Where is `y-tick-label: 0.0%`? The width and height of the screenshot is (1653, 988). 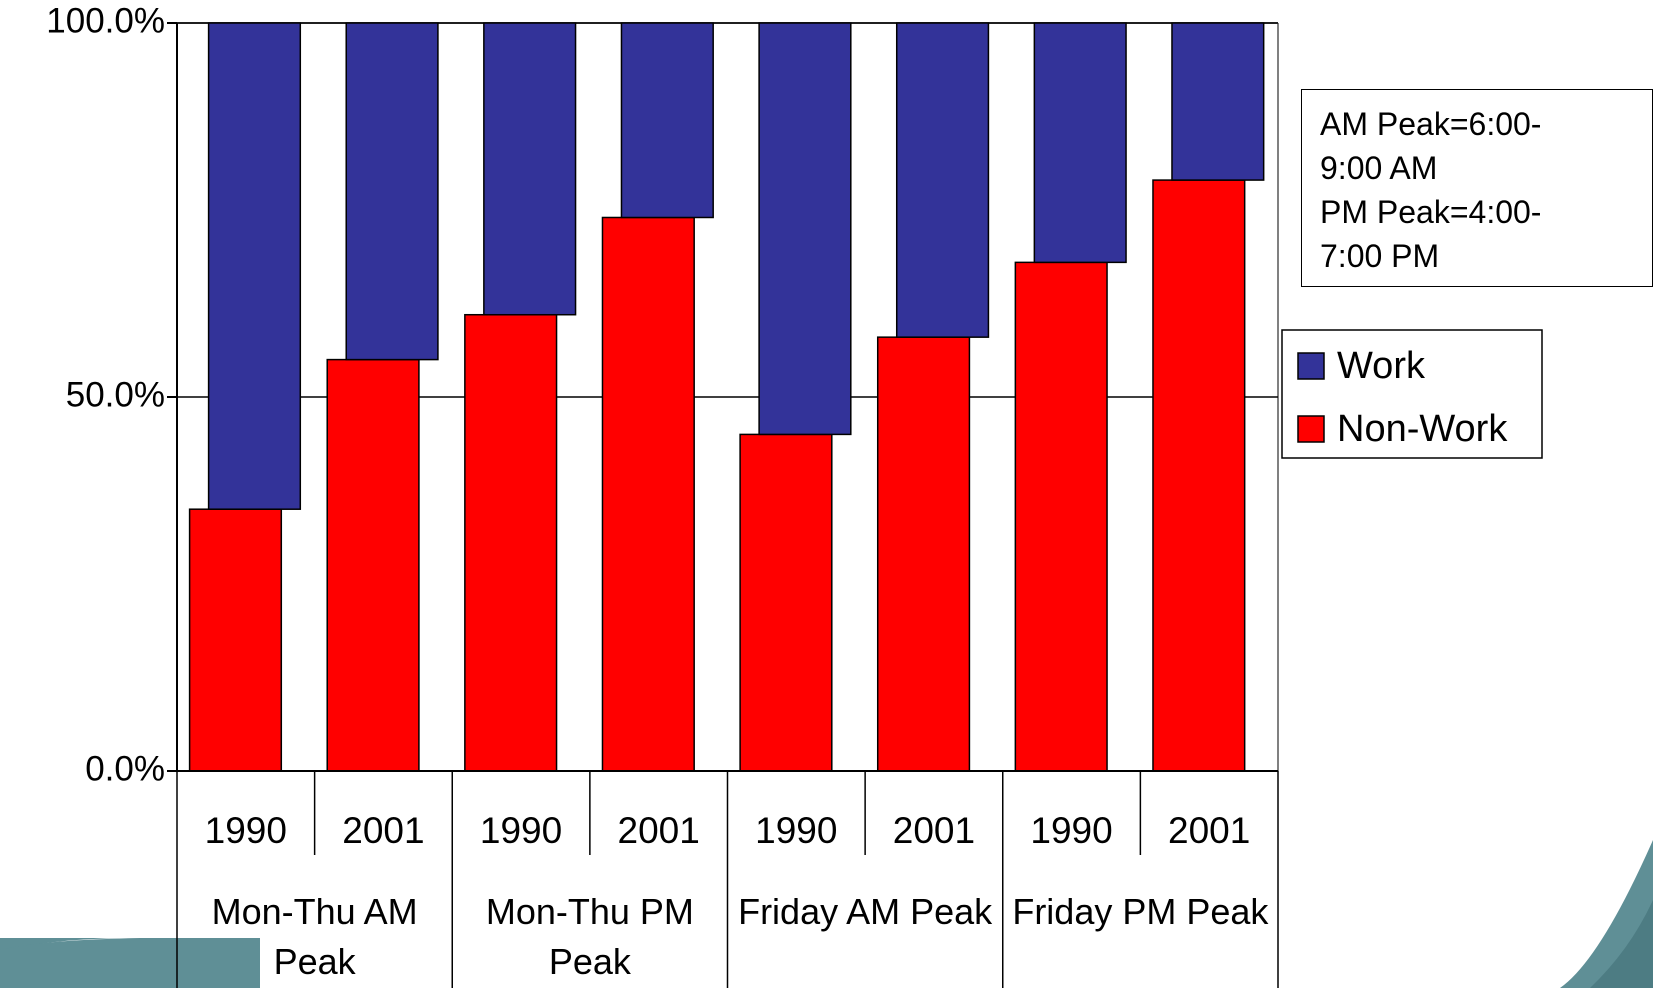
y-tick-label: 0.0% is located at coordinates (125, 768).